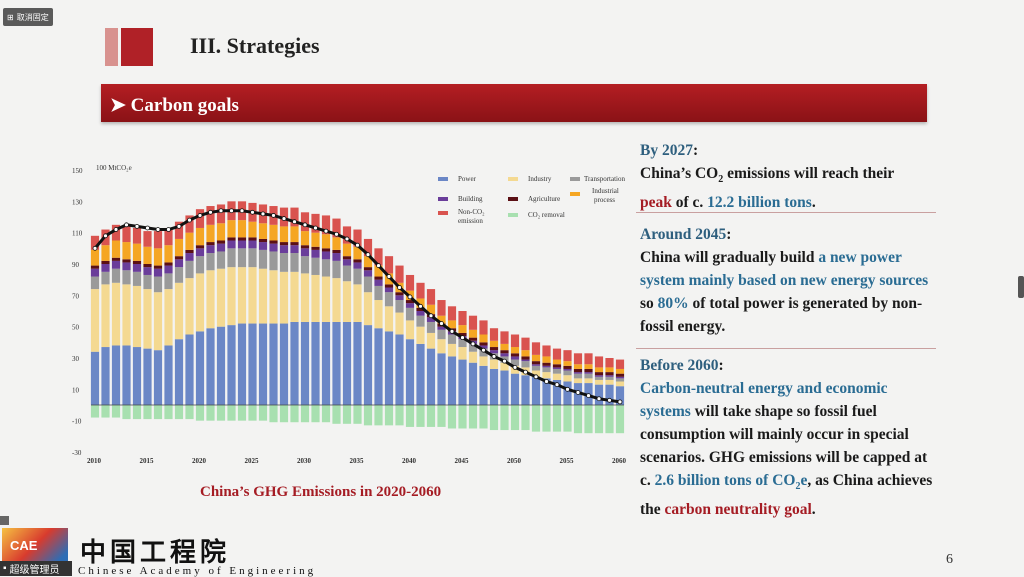 This screenshot has width=1024, height=577. Describe the element at coordinates (604, 200) in the screenshot. I see `legend-label: process` at that location.